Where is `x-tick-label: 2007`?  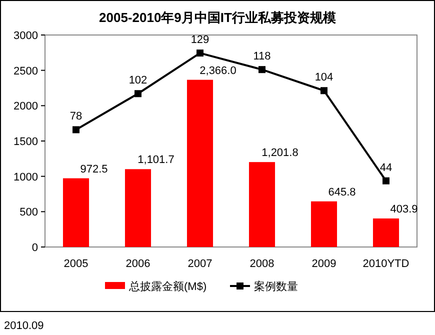
x-tick-label: 2007 is located at coordinates (200, 264).